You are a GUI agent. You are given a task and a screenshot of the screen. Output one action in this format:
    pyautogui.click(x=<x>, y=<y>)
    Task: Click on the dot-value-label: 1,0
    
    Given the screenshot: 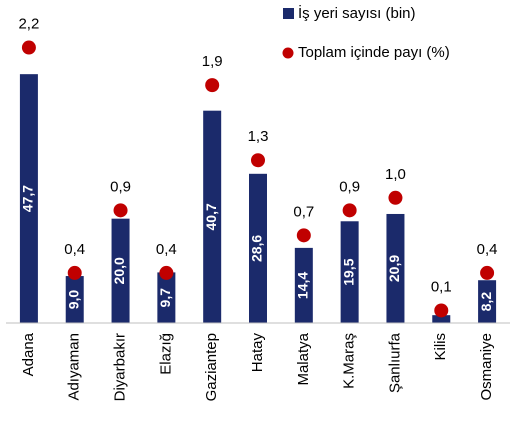 What is the action you would take?
    pyautogui.click(x=395, y=174)
    